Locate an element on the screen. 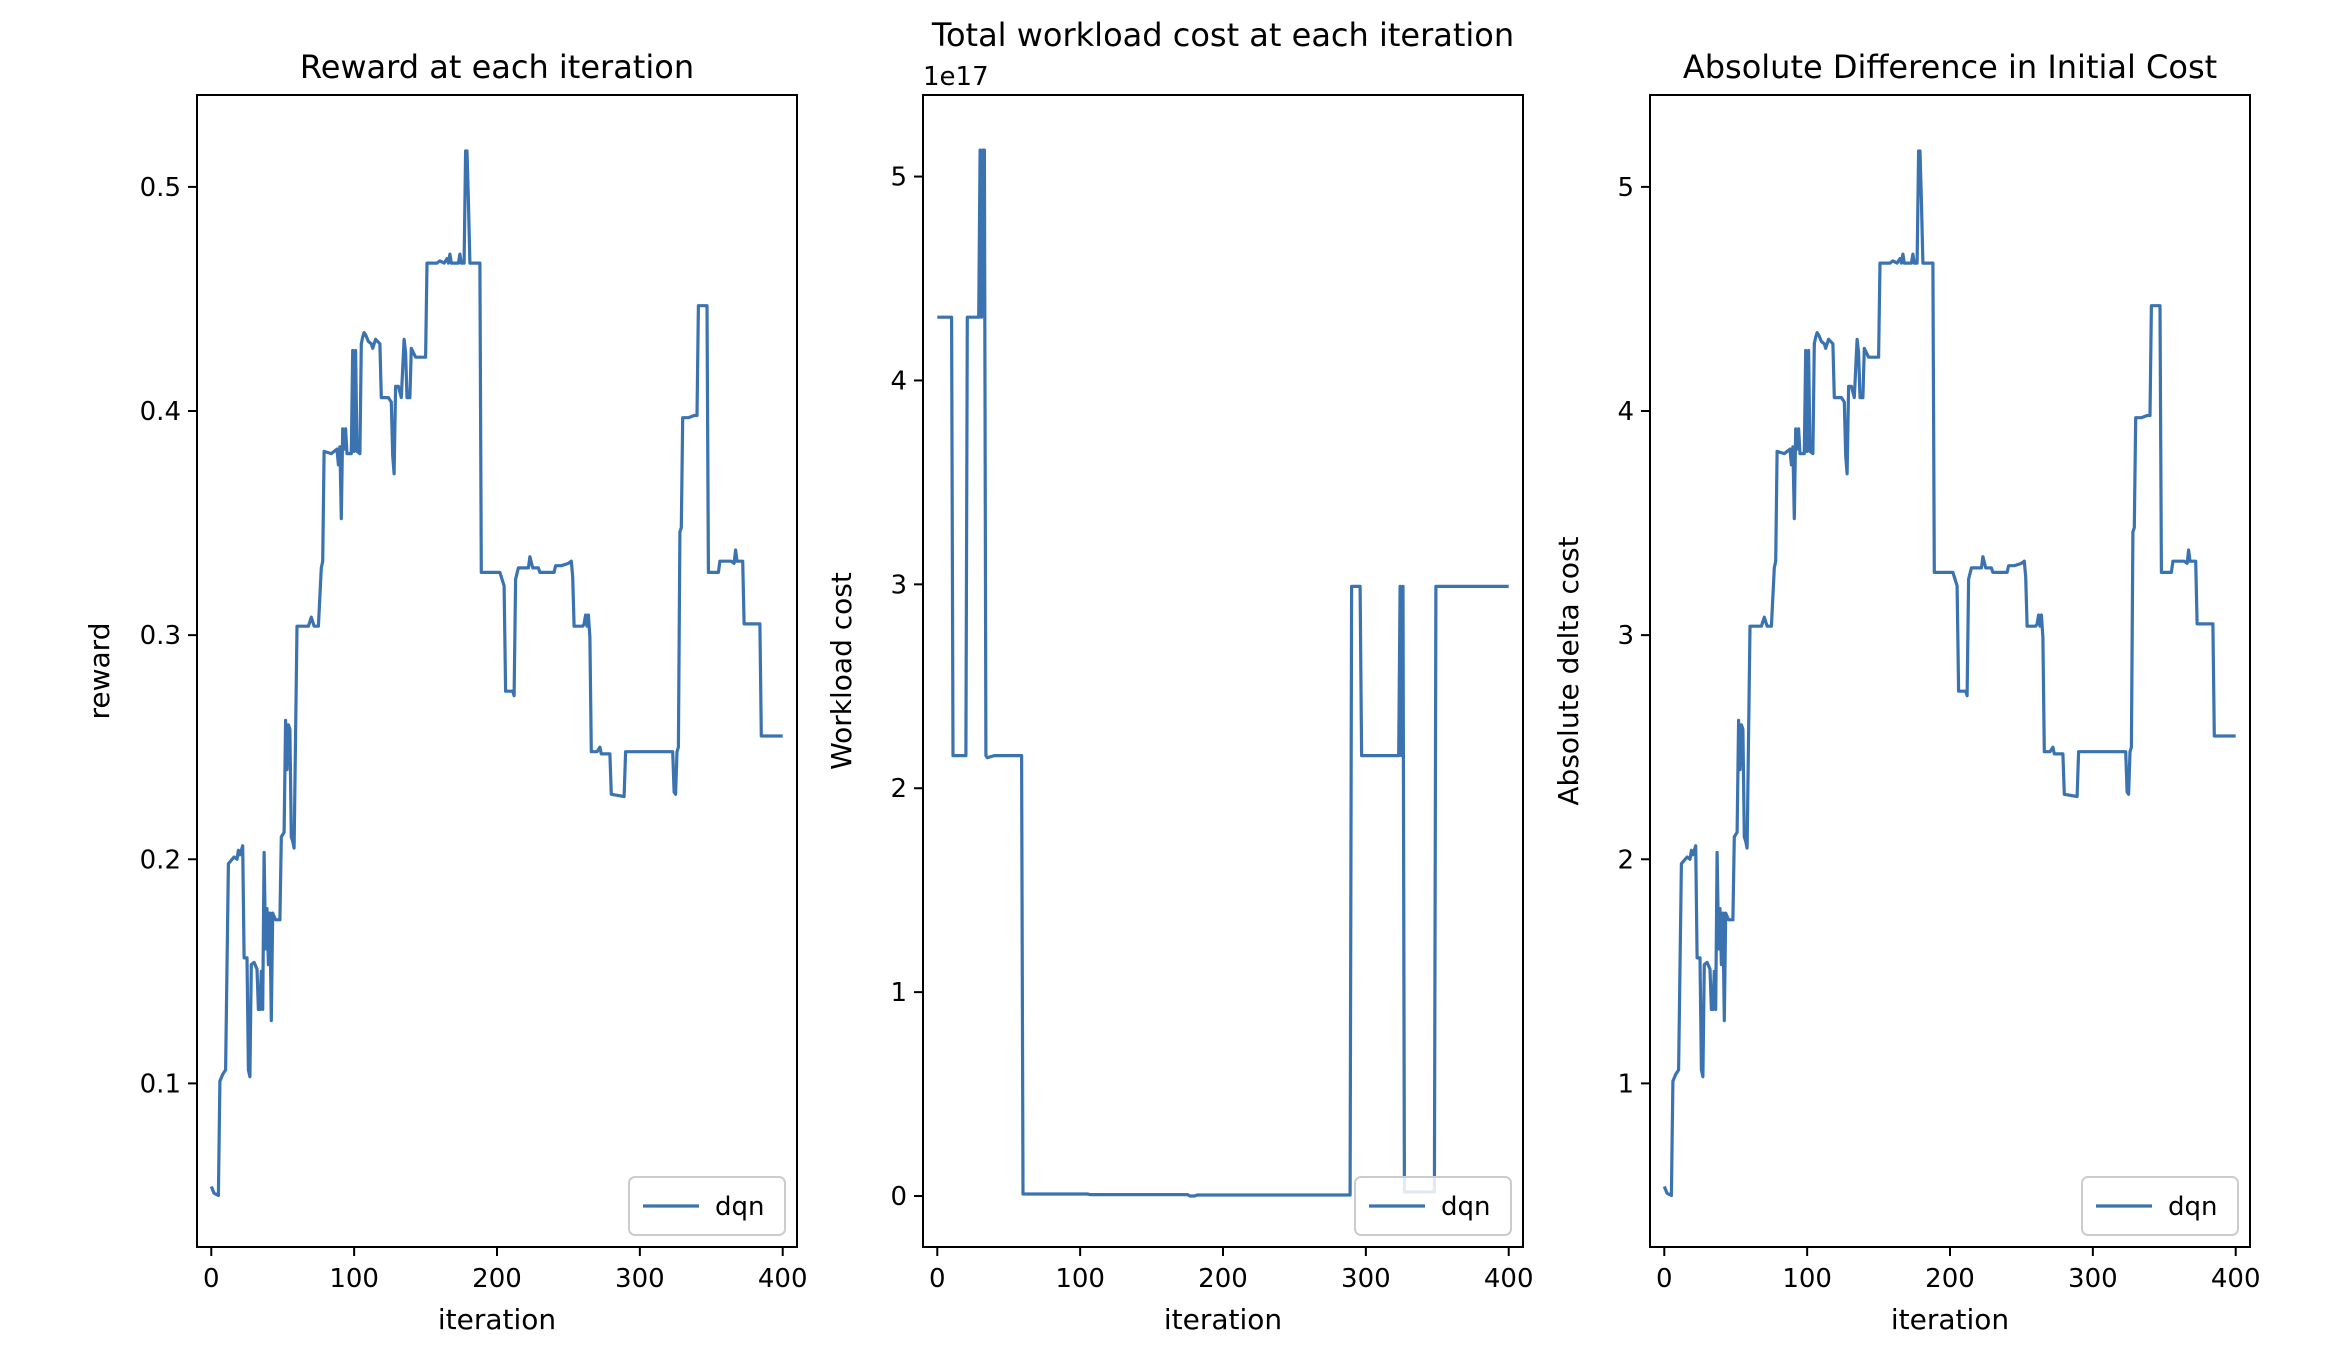 The height and width of the screenshot is (1364, 2348). chart-title: Absolute Difference in Initial Cost is located at coordinates (1950, 67).